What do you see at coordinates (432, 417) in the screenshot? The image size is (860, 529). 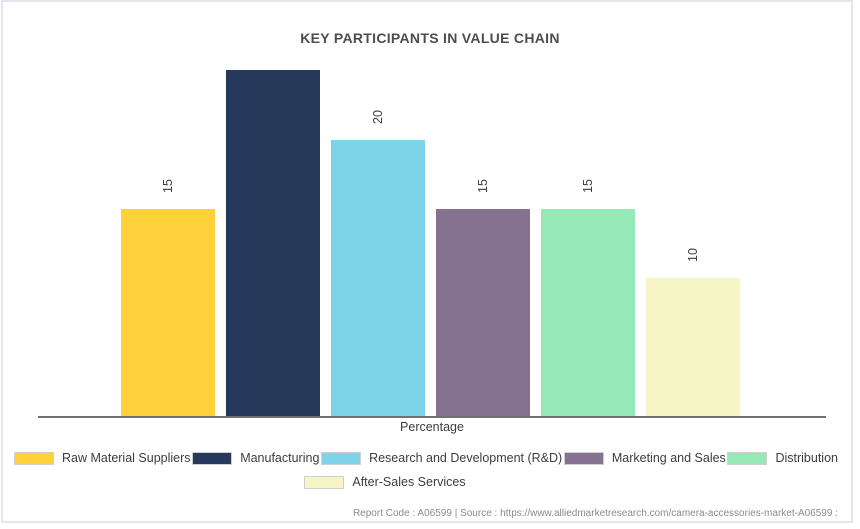 I see `x-axis-line` at bounding box center [432, 417].